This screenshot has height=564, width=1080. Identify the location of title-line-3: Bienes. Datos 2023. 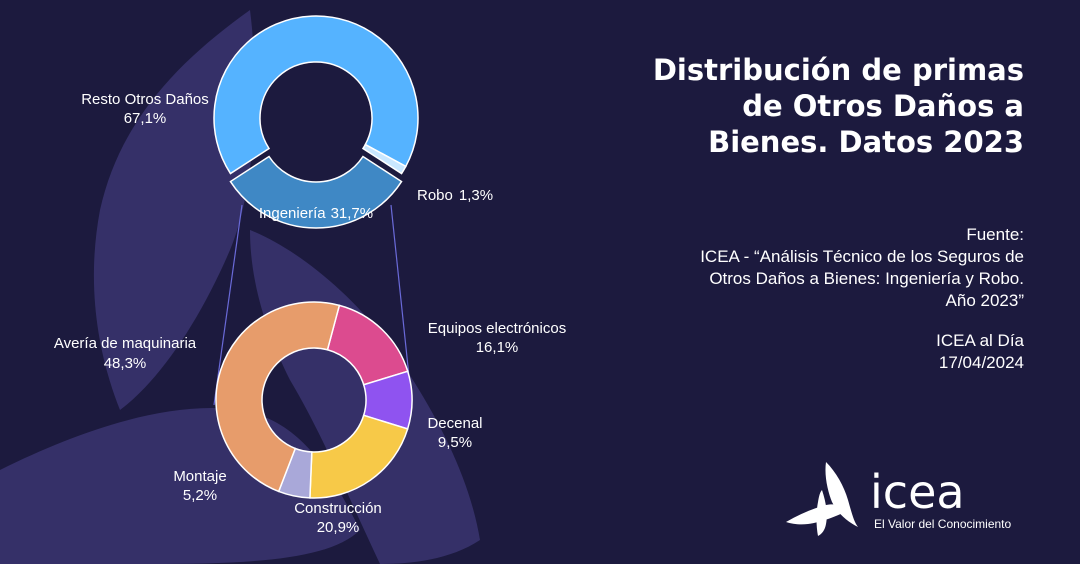
(866, 142).